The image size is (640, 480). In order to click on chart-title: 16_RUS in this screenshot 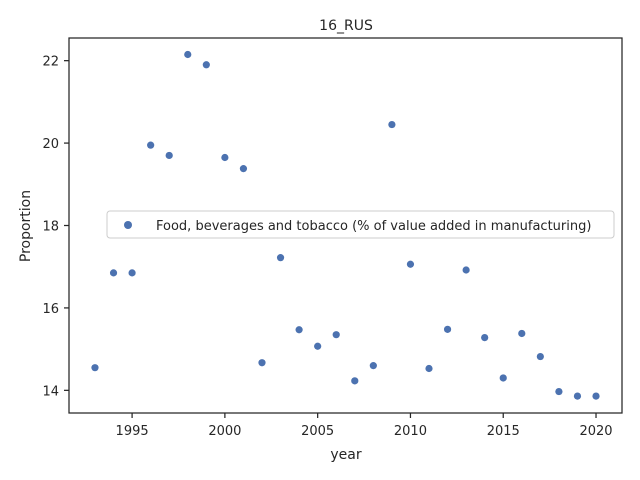, I will do `click(346, 26)`.